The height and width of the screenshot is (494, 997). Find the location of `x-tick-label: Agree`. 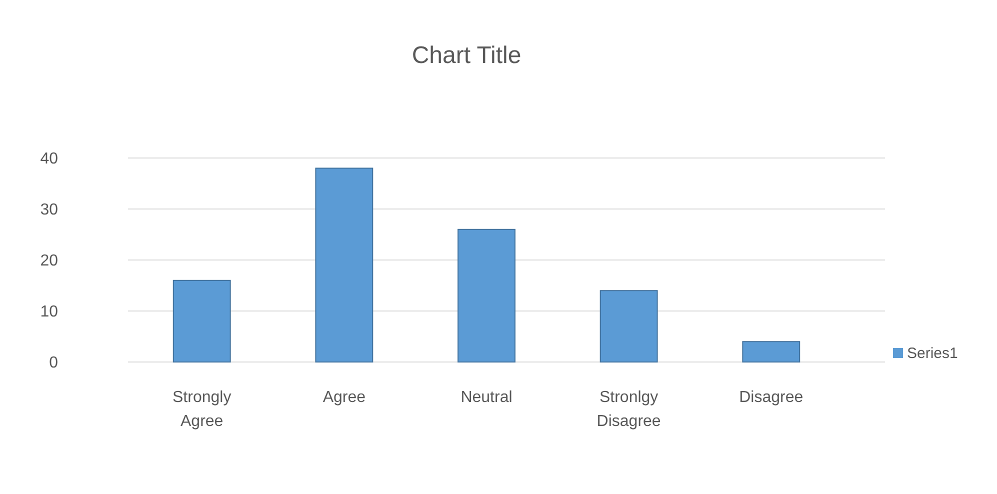

x-tick-label: Agree is located at coordinates (344, 397).